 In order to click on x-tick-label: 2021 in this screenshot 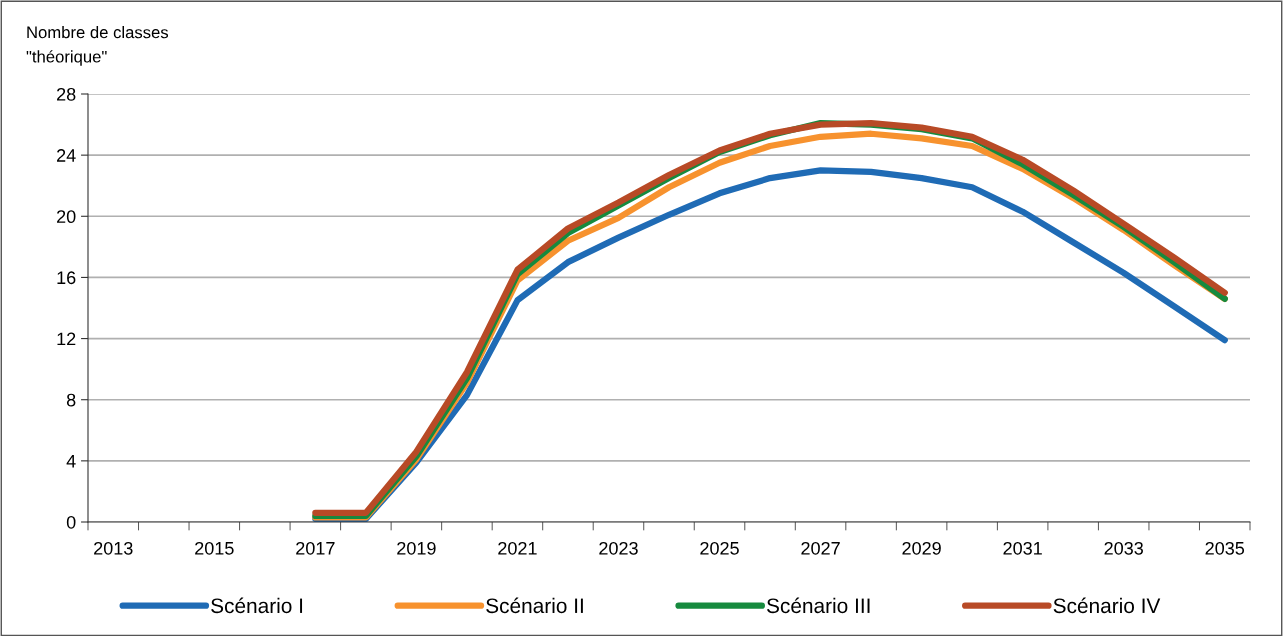, I will do `click(517, 548)`.